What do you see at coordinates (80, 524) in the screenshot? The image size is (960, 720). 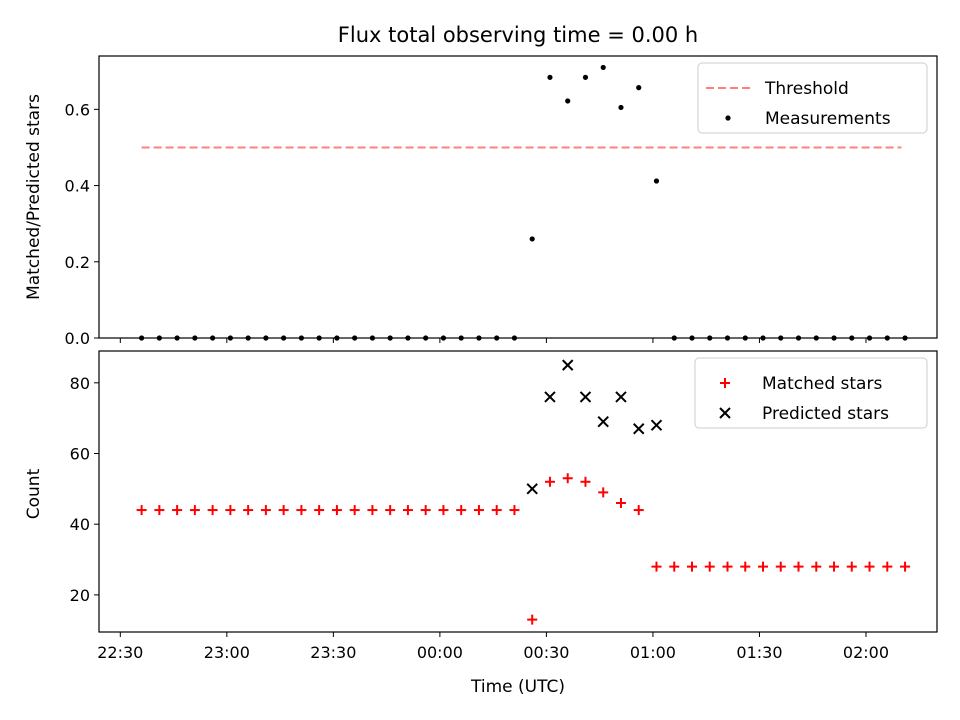 I see `y-tick-label: 40` at bounding box center [80, 524].